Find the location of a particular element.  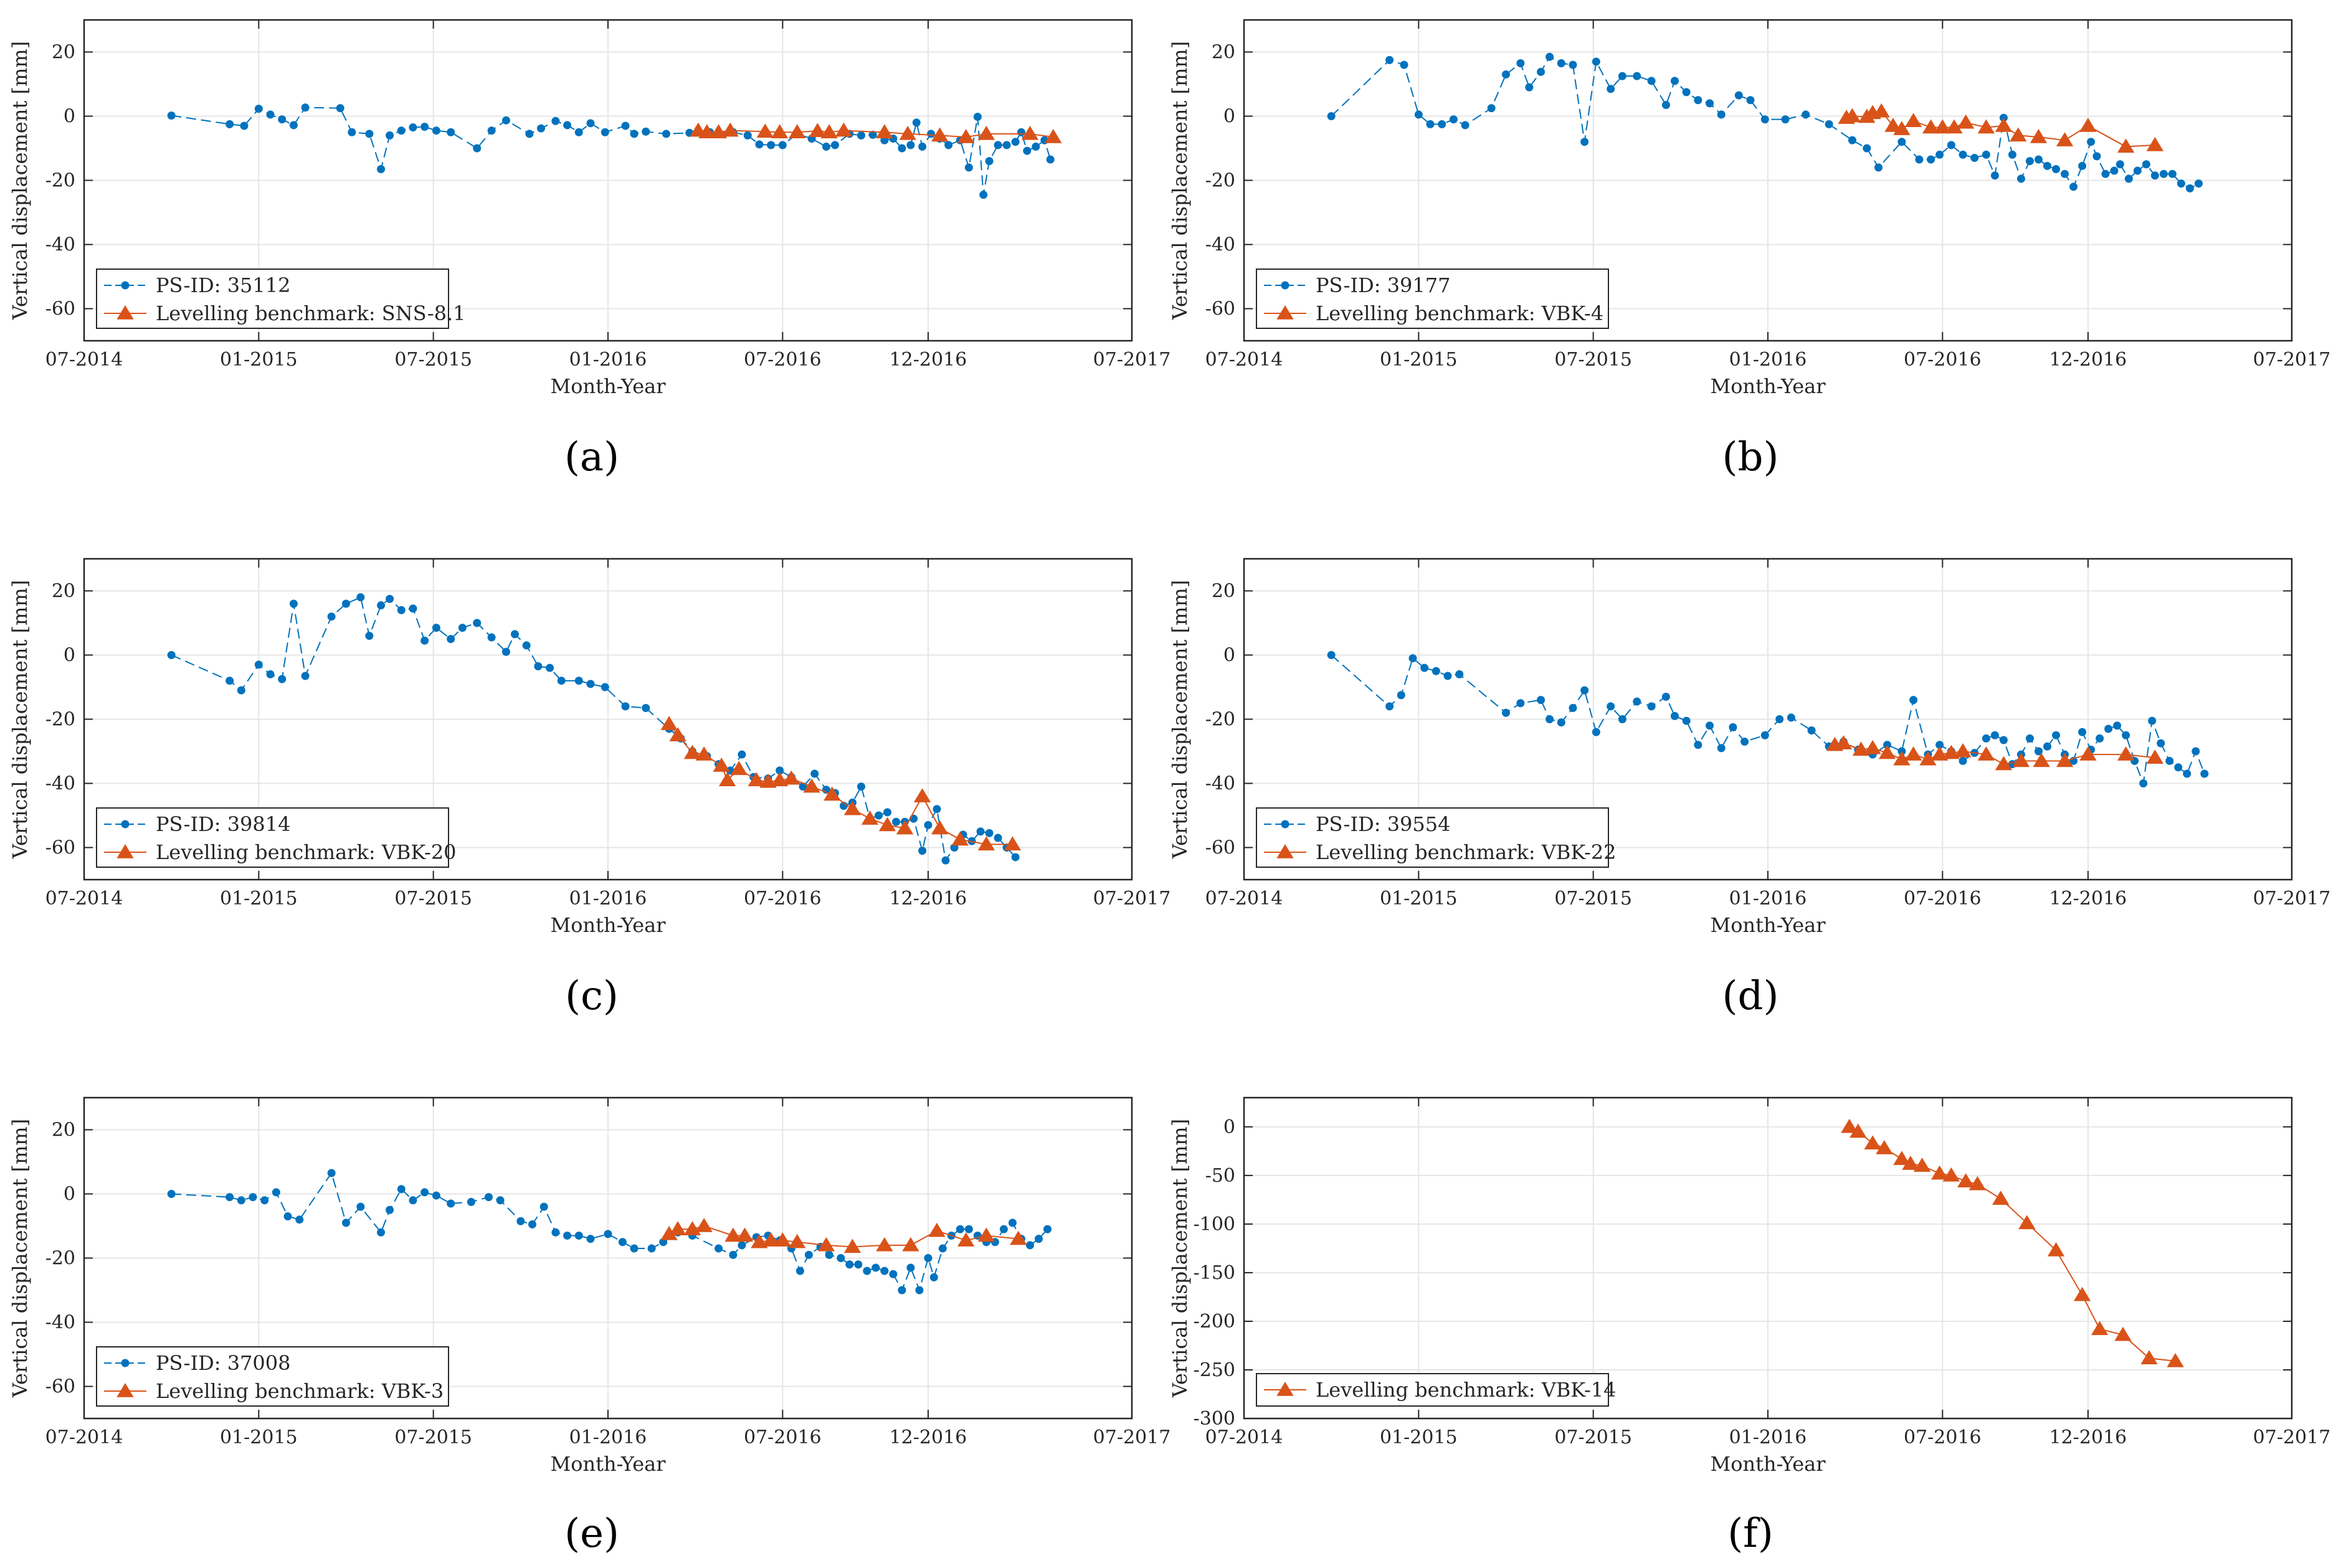

legend-label: Levelling benchmark: VBK-14 is located at coordinates (1466, 1390).